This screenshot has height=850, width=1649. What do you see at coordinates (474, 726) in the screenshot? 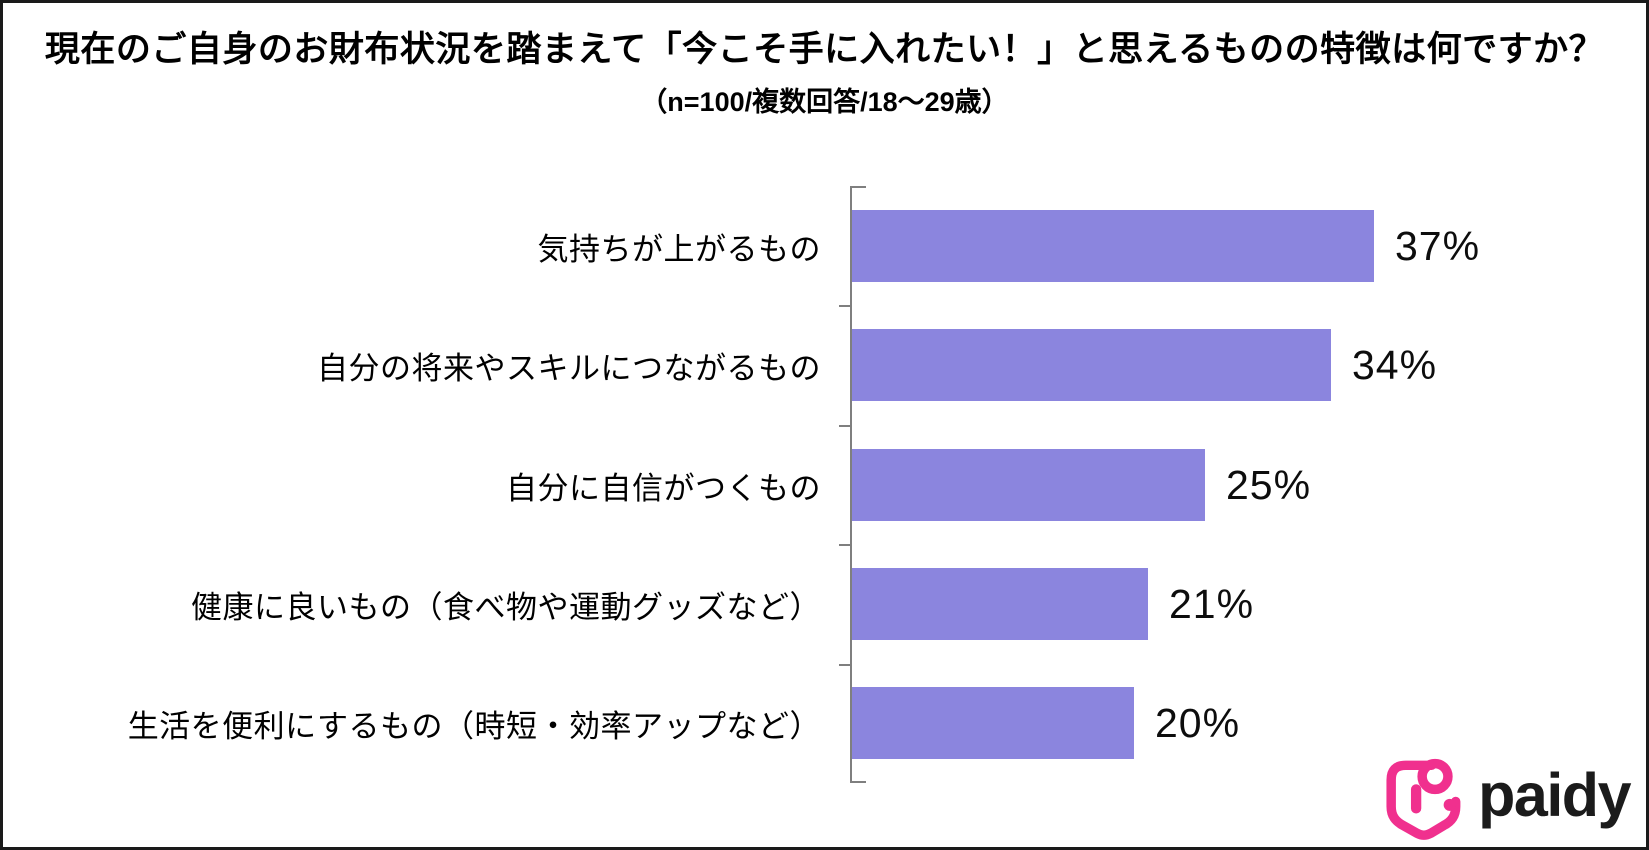
I see `category-label: 生活を便利にするもの（時短・効率アップなど）` at bounding box center [474, 726].